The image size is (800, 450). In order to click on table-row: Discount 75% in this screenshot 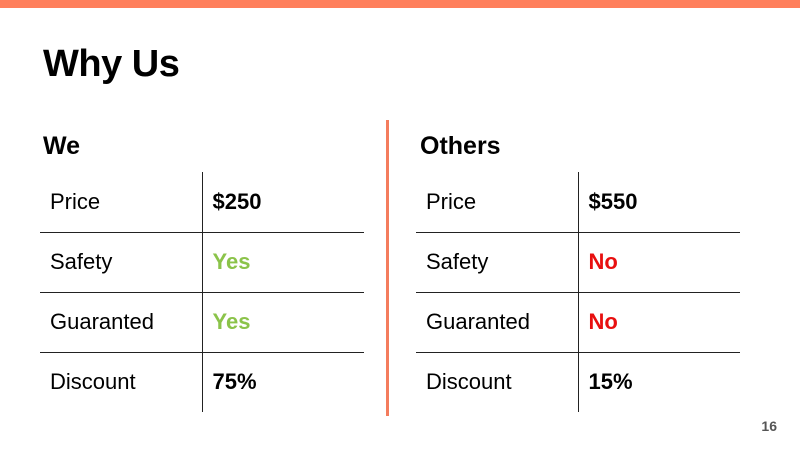, I will do `click(202, 382)`.